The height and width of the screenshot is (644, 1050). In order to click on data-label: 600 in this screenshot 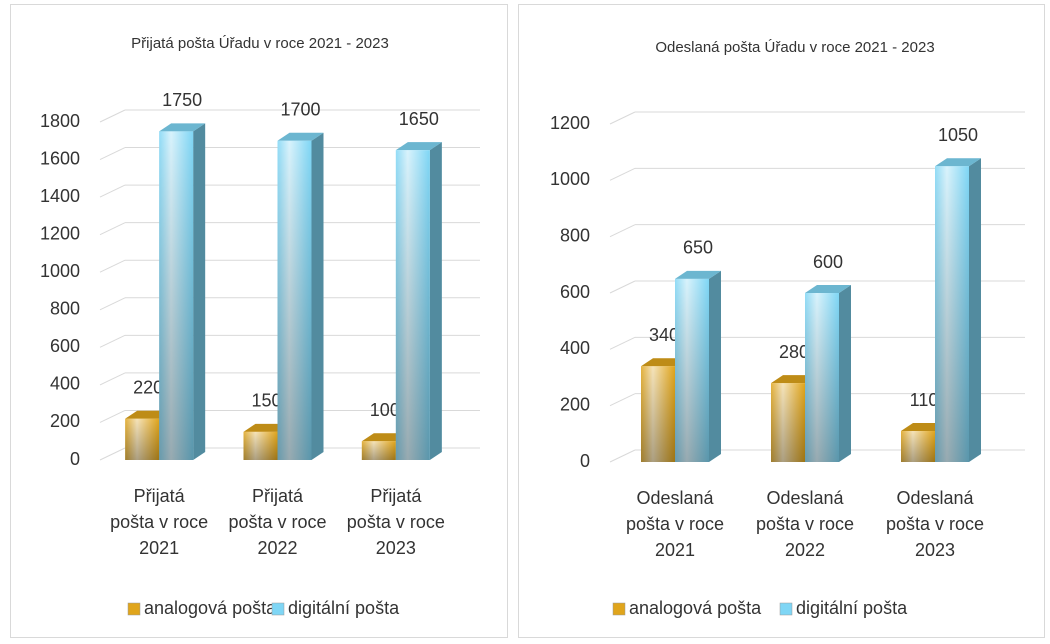, I will do `click(828, 262)`.